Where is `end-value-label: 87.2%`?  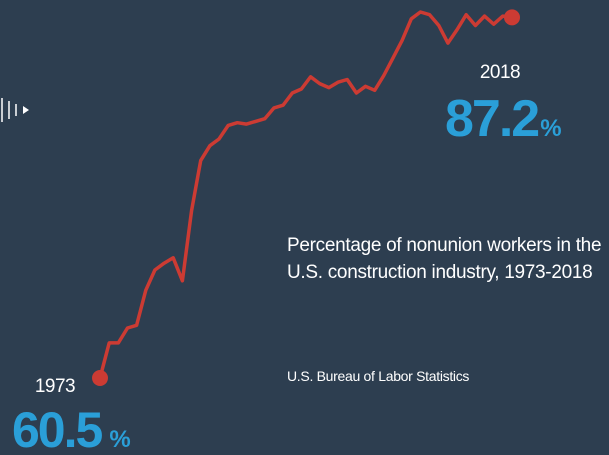
end-value-label: 87.2% is located at coordinates (503, 119).